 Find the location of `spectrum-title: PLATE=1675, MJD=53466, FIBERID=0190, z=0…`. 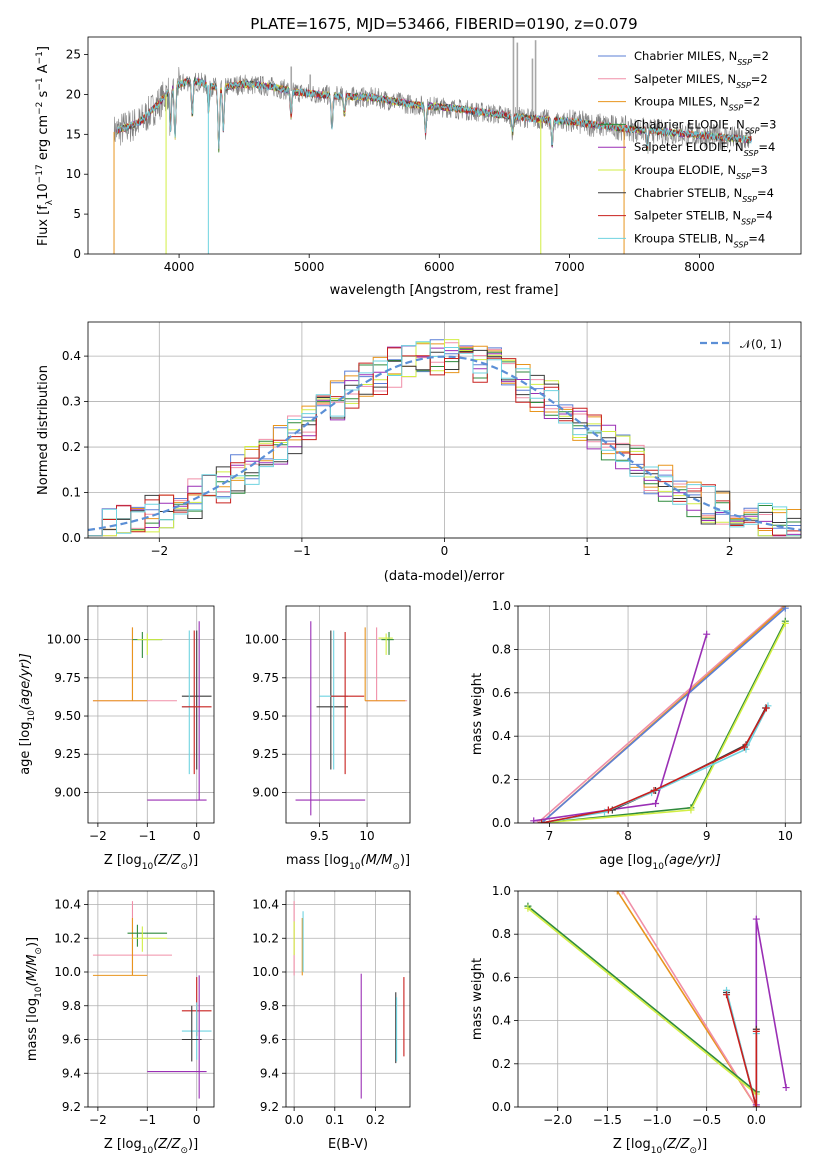

spectrum-title: PLATE=1675, MJD=53466, FIBERID=0190, z=0… is located at coordinates (443, 24).